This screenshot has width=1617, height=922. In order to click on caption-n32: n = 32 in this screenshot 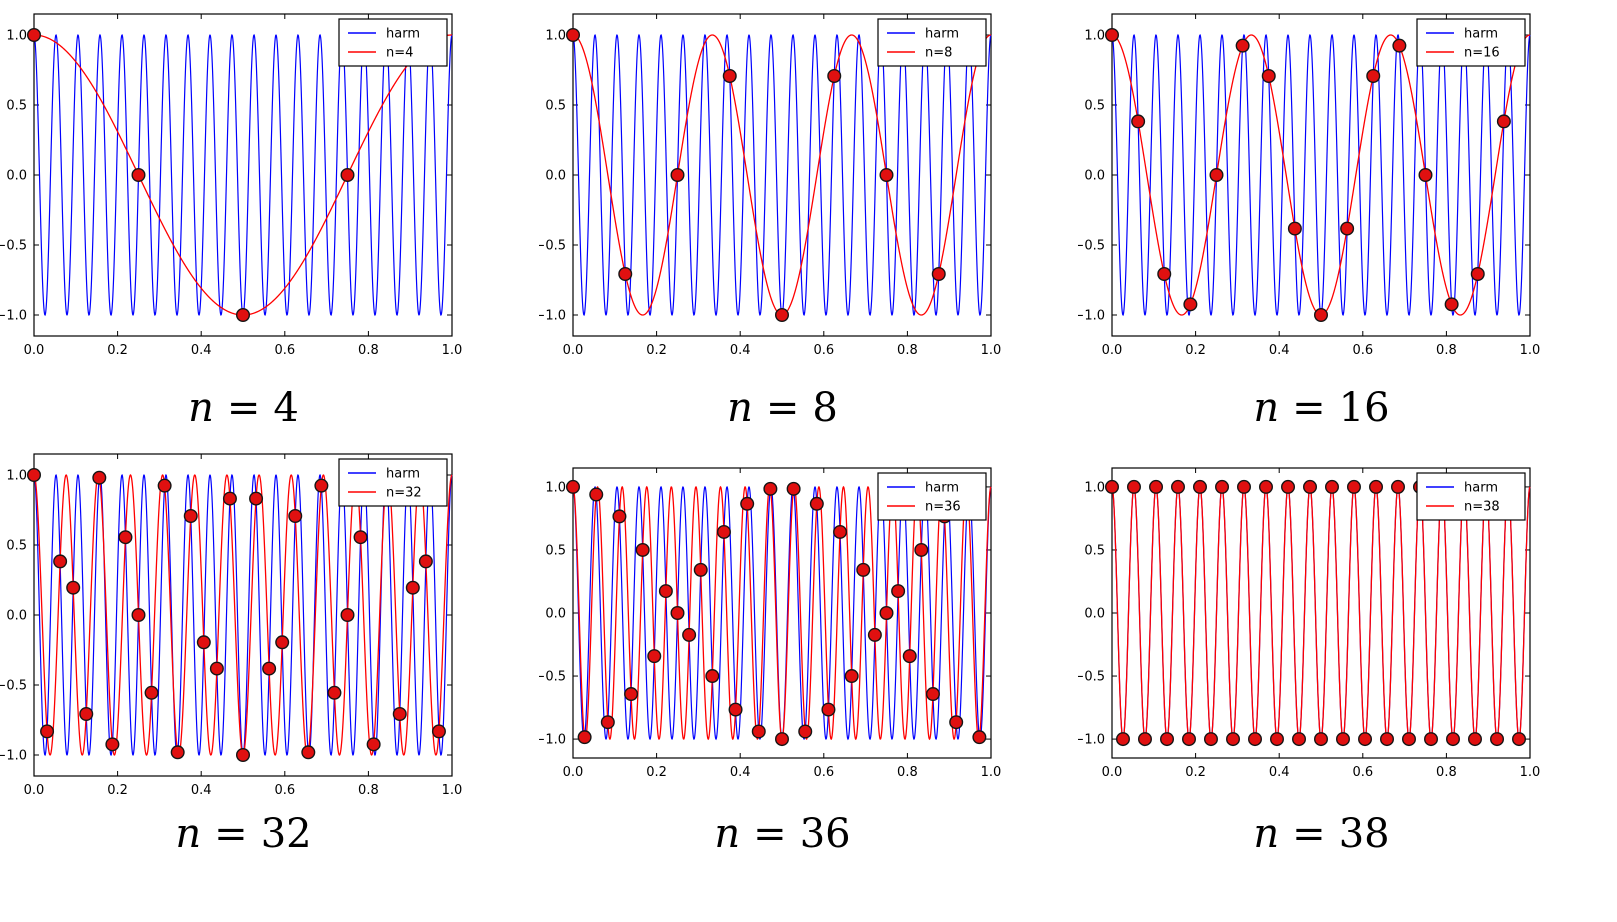, I will do `click(256, 834)`.